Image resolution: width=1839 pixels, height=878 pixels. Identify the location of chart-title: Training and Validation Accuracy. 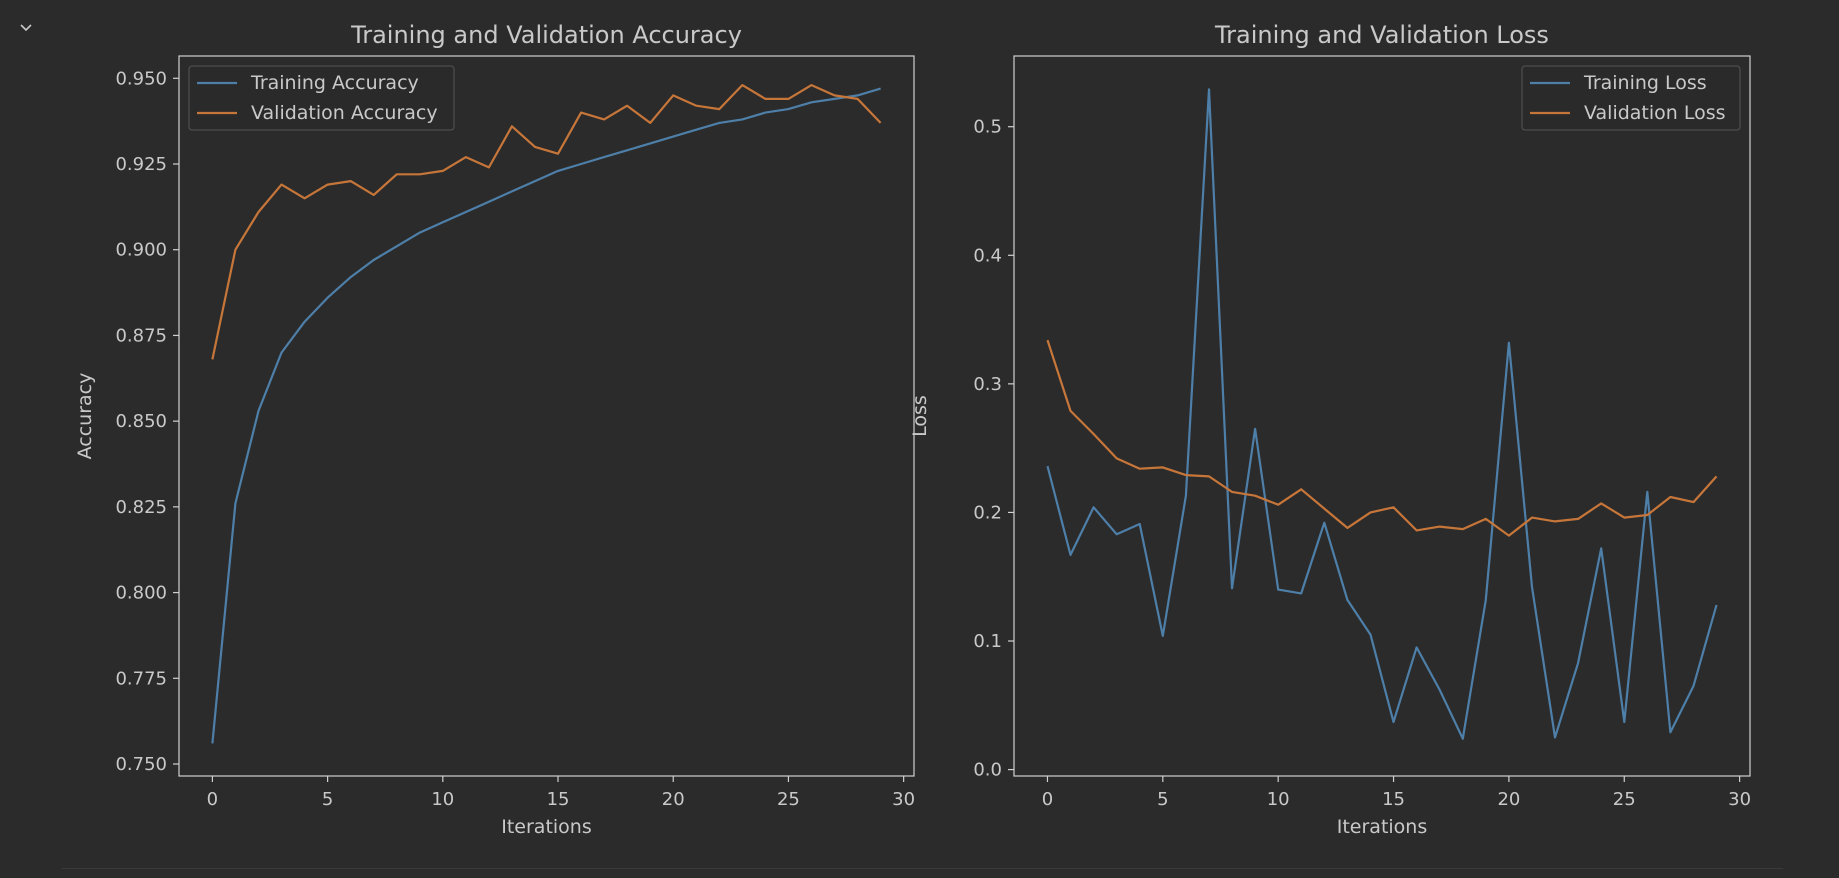
(546, 35).